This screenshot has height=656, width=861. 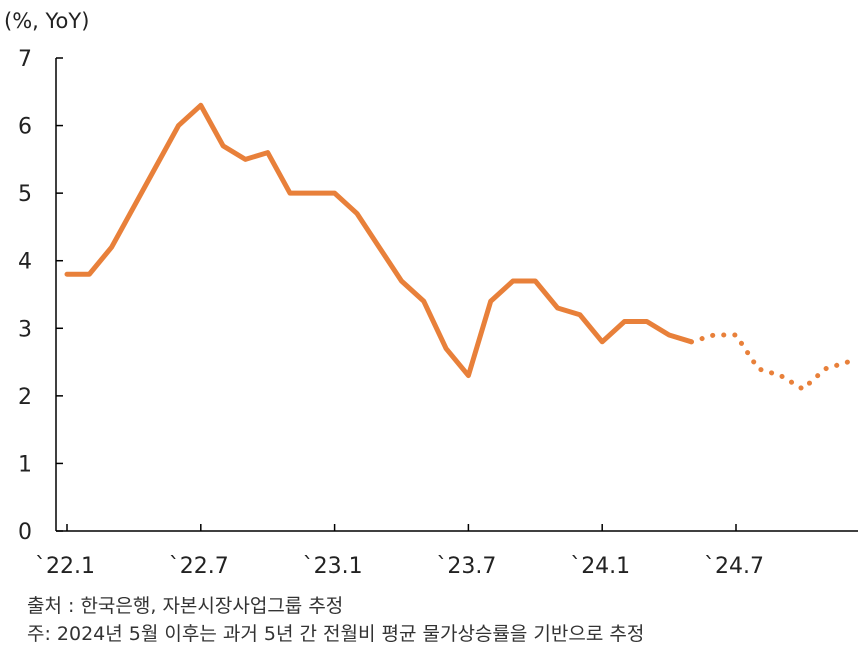 What do you see at coordinates (46, 21) in the screenshot?
I see `unit-label: (%, YoY)` at bounding box center [46, 21].